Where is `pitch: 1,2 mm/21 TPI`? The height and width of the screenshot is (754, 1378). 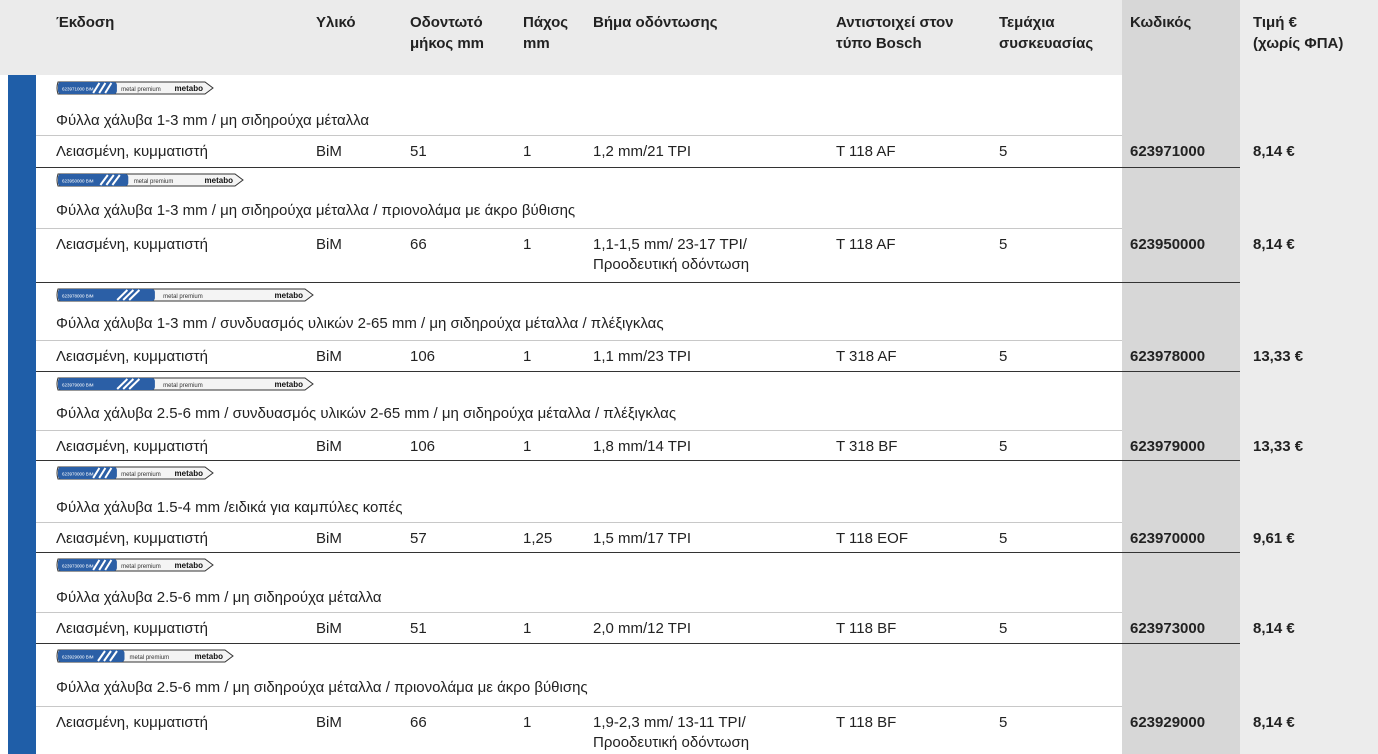 pitch: 1,2 mm/21 TPI is located at coordinates (642, 151).